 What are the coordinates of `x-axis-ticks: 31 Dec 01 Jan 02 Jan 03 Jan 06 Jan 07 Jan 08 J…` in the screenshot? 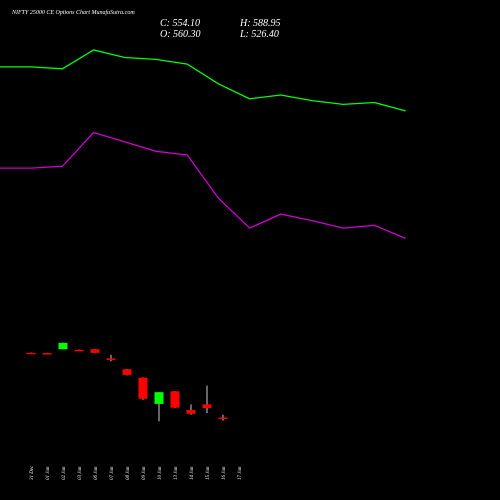 It's located at (136, 472).